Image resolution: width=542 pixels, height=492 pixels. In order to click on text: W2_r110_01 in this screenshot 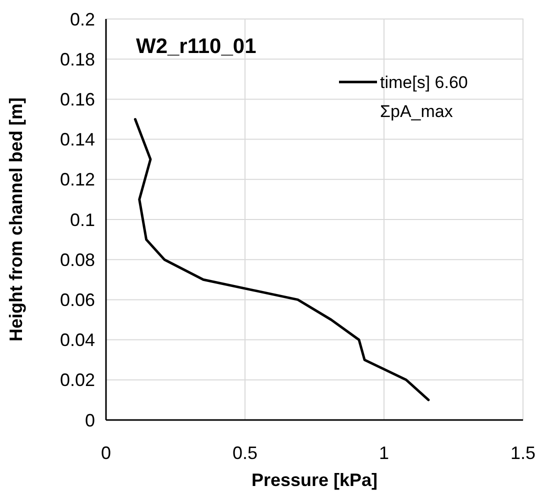, I will do `click(196, 46)`.